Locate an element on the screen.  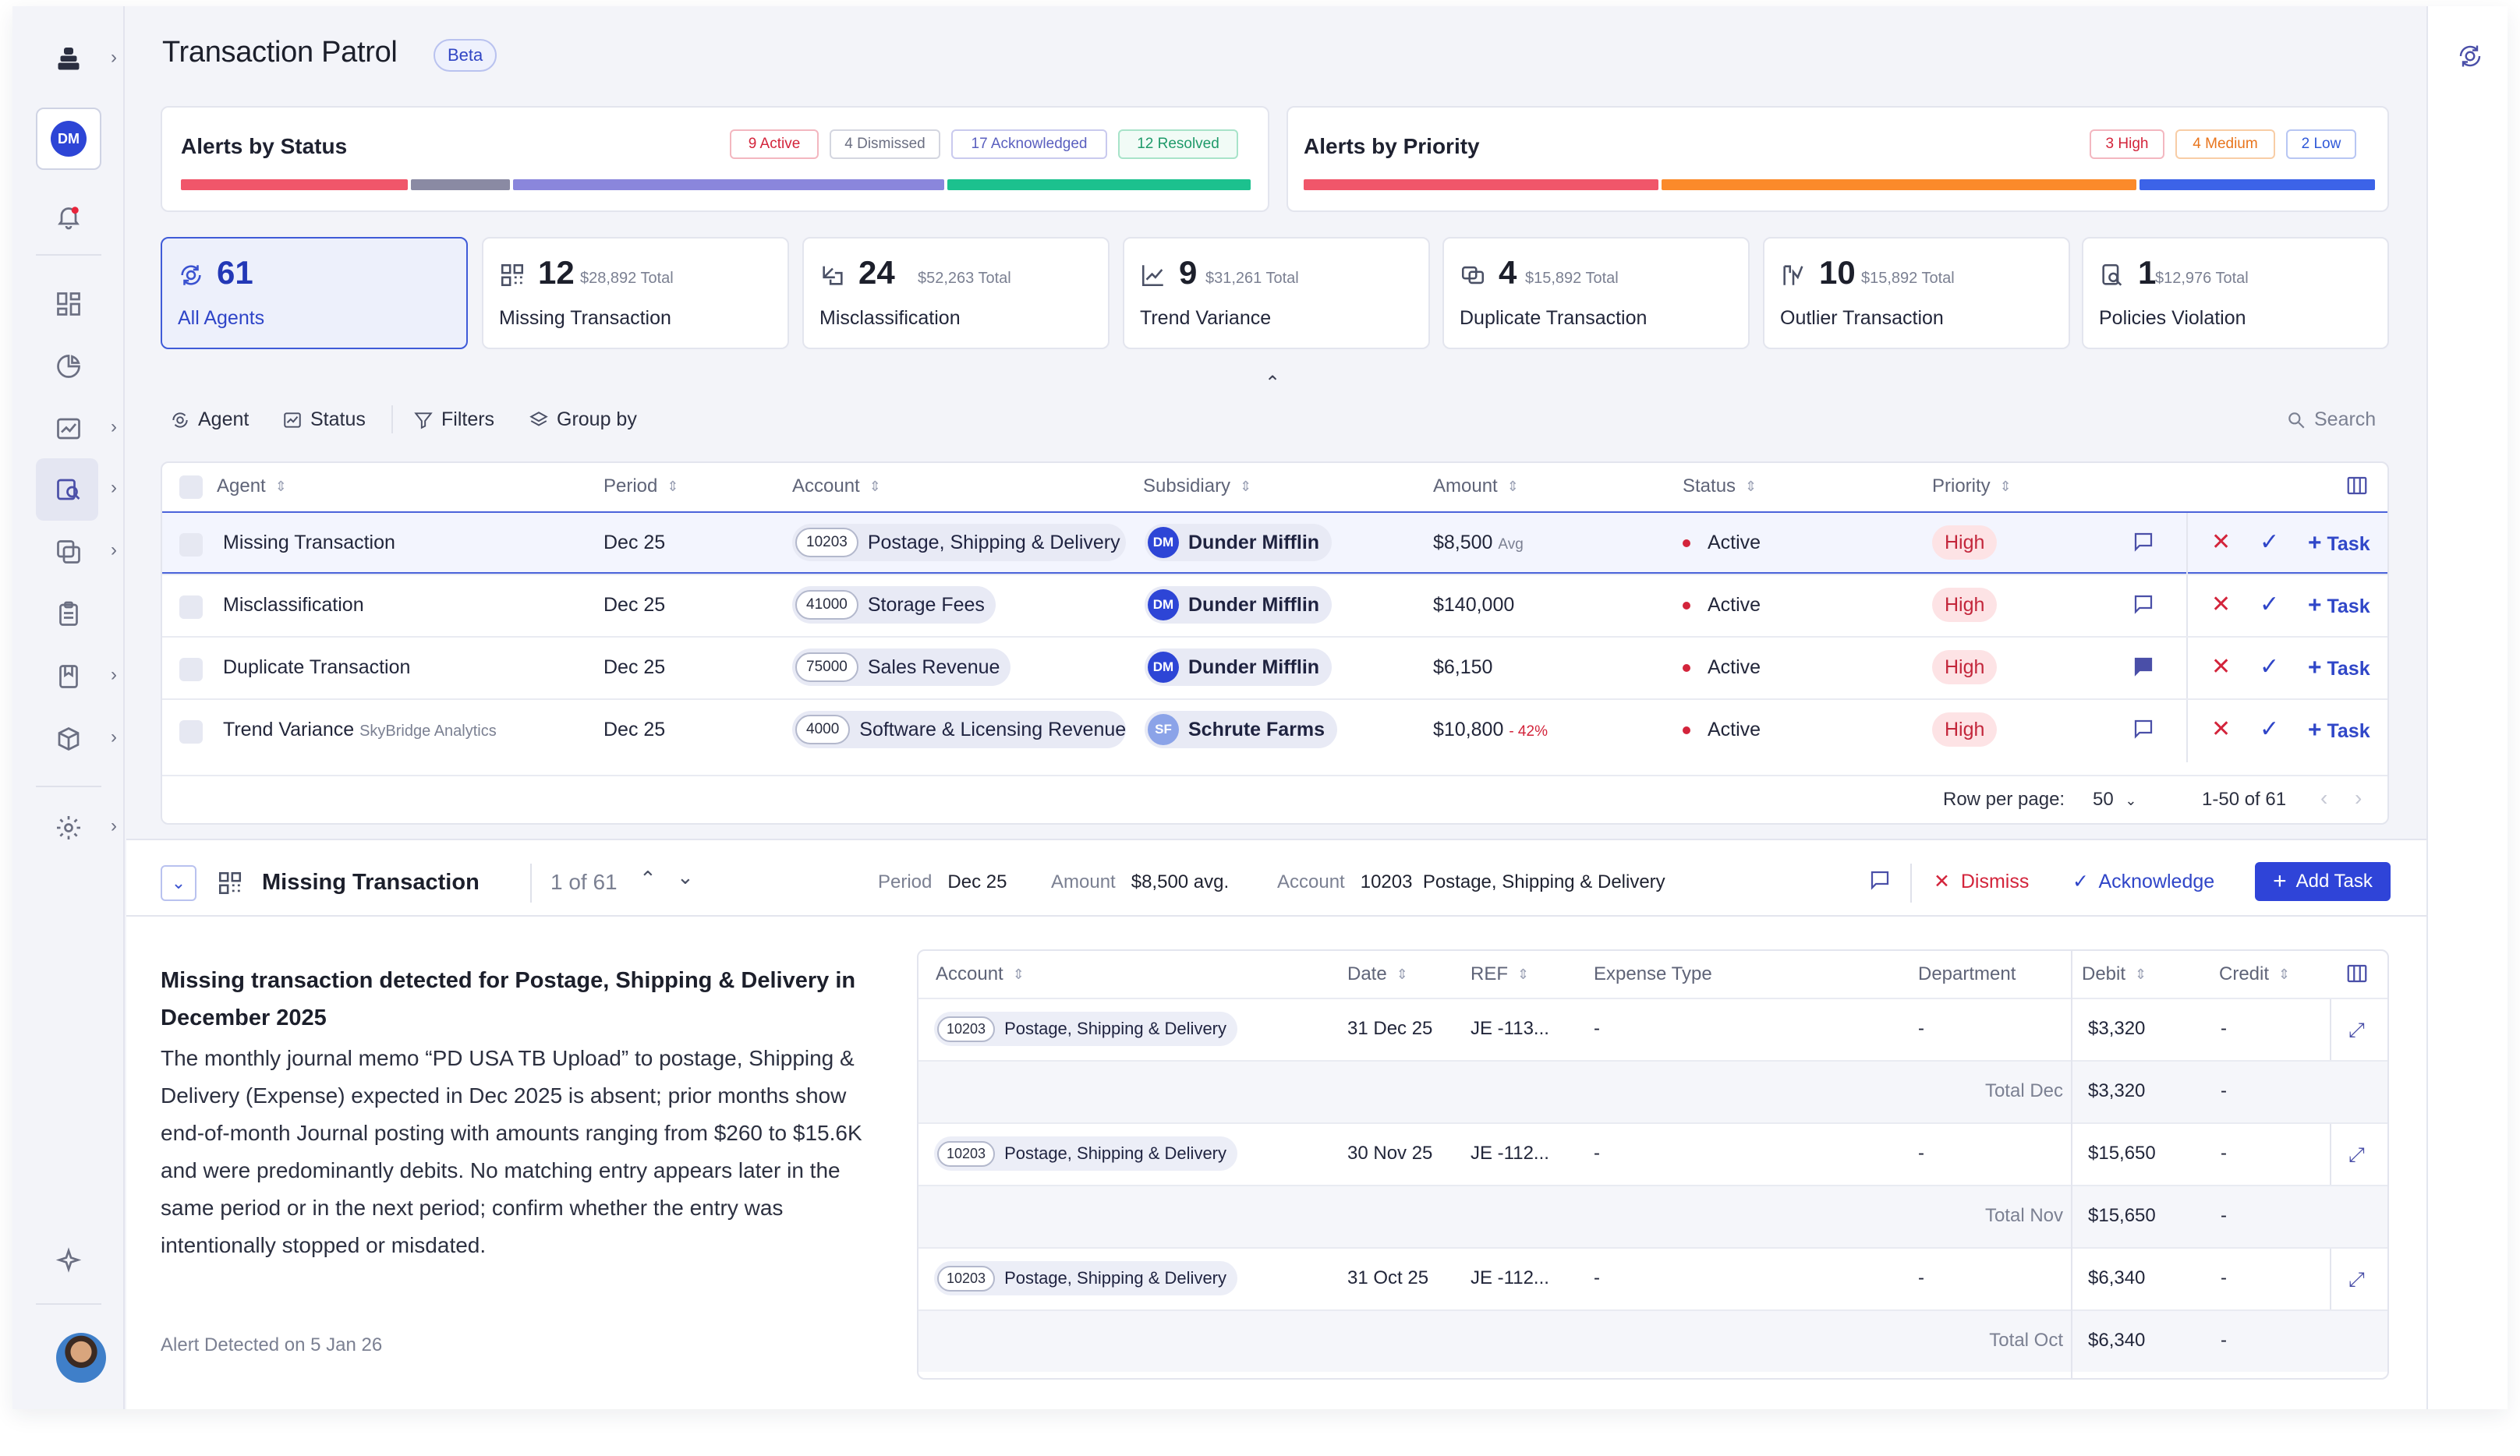
column-header-priority: Priority ⇕ is located at coordinates (1972, 486).